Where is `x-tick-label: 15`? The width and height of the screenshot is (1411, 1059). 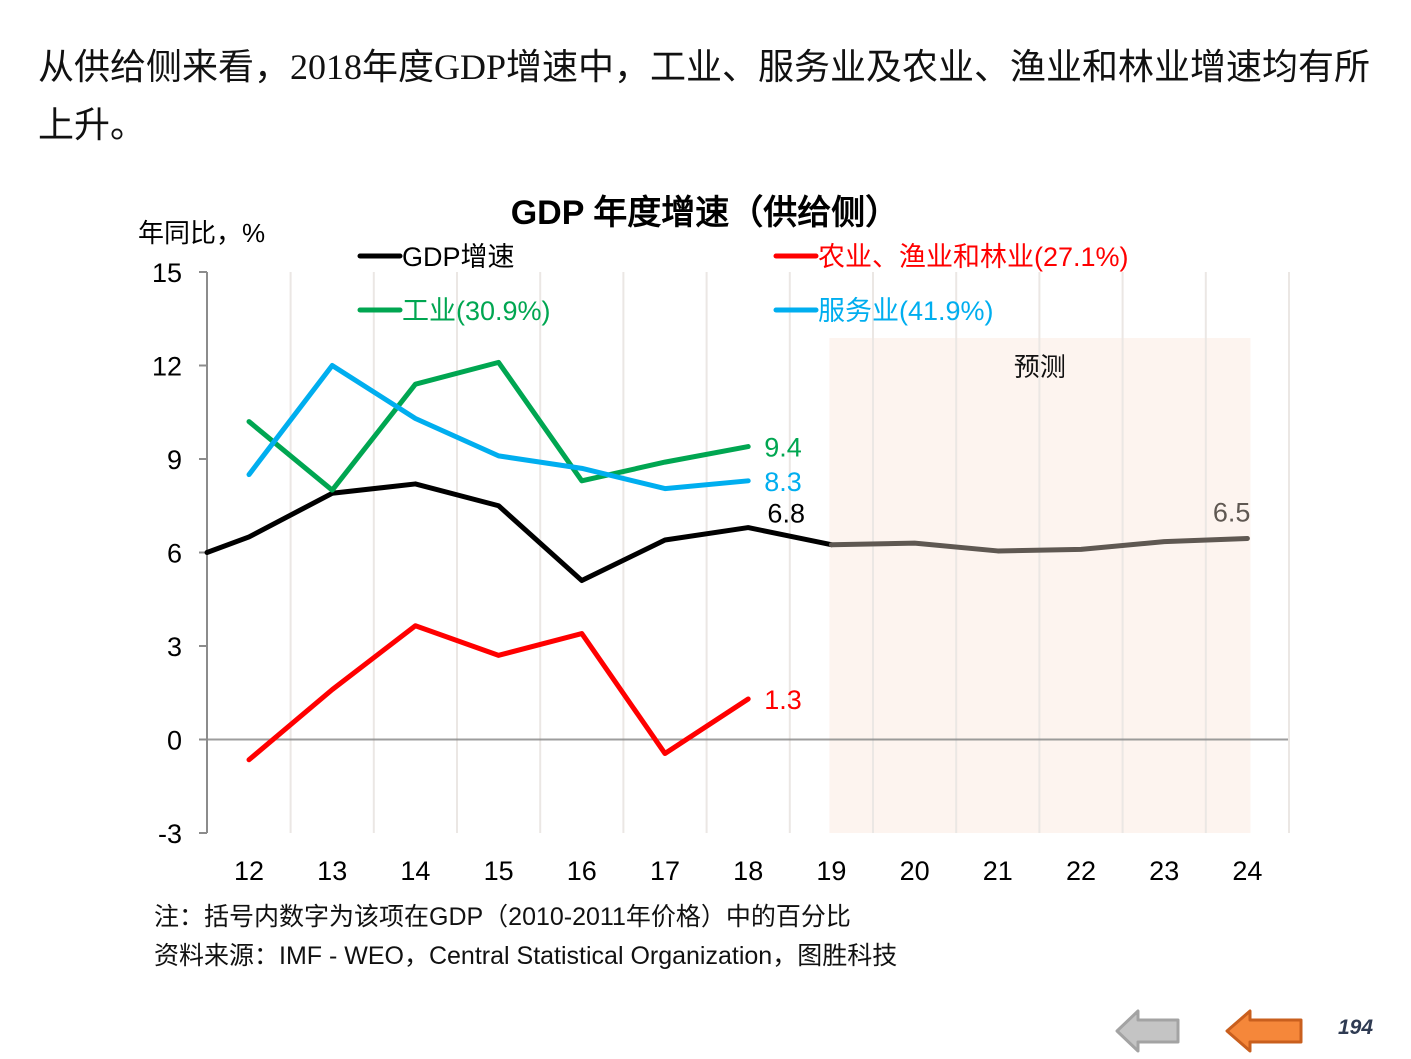 x-tick-label: 15 is located at coordinates (499, 871).